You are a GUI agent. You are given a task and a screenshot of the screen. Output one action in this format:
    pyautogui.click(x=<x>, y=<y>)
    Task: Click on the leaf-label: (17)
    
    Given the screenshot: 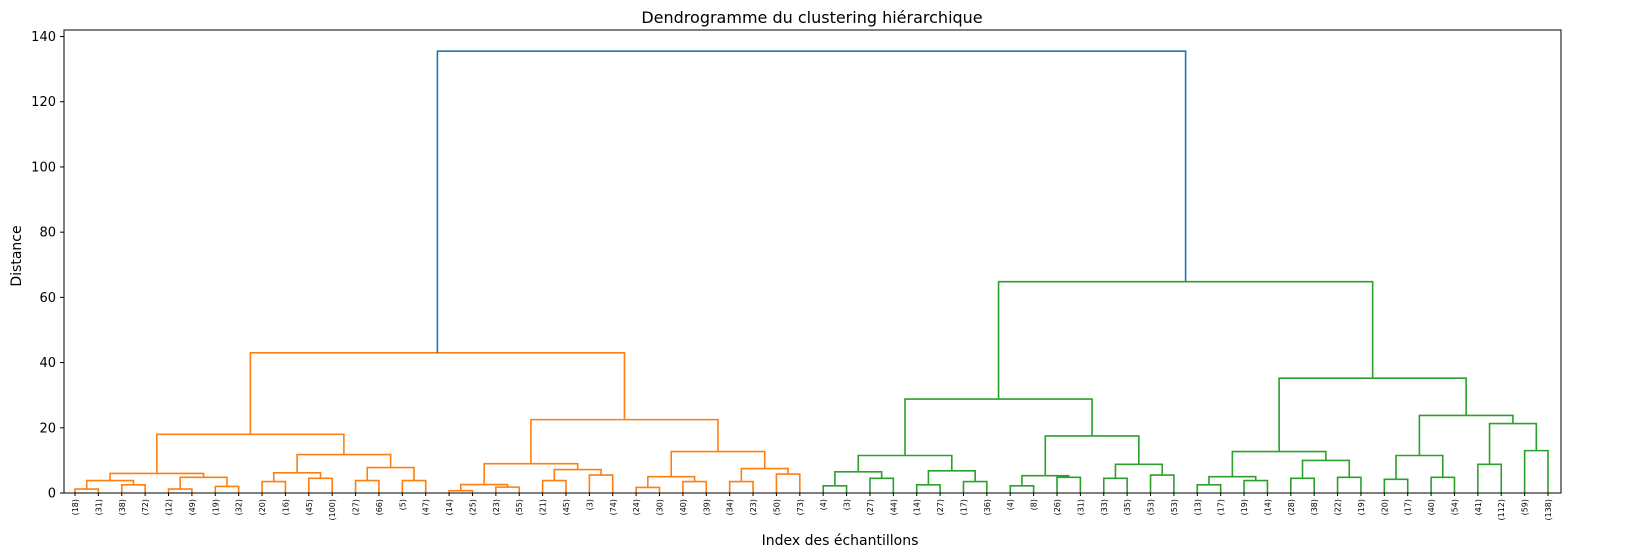 What is the action you would take?
    pyautogui.click(x=1408, y=507)
    